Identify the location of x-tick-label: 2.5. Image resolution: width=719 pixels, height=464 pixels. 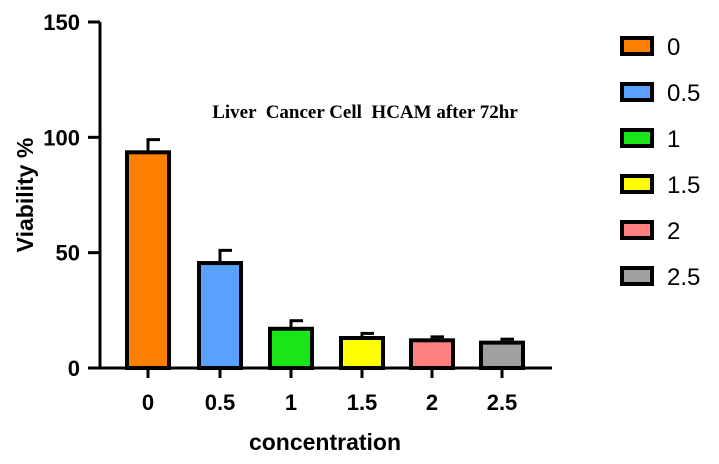
(502, 402).